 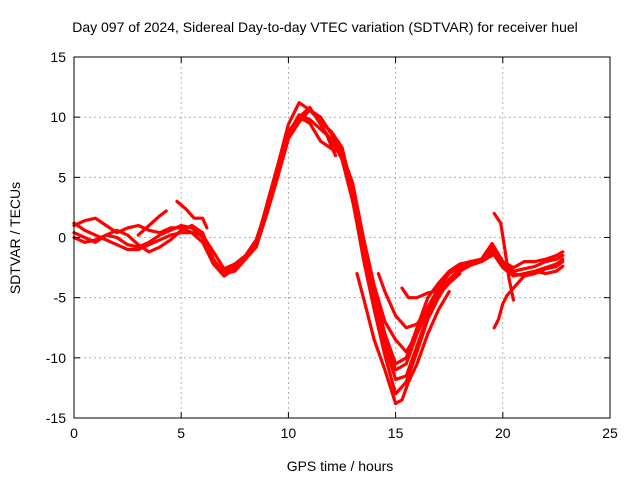 What do you see at coordinates (15, 238) in the screenshot?
I see `y-axis-label: SDTVAR / TECUs` at bounding box center [15, 238].